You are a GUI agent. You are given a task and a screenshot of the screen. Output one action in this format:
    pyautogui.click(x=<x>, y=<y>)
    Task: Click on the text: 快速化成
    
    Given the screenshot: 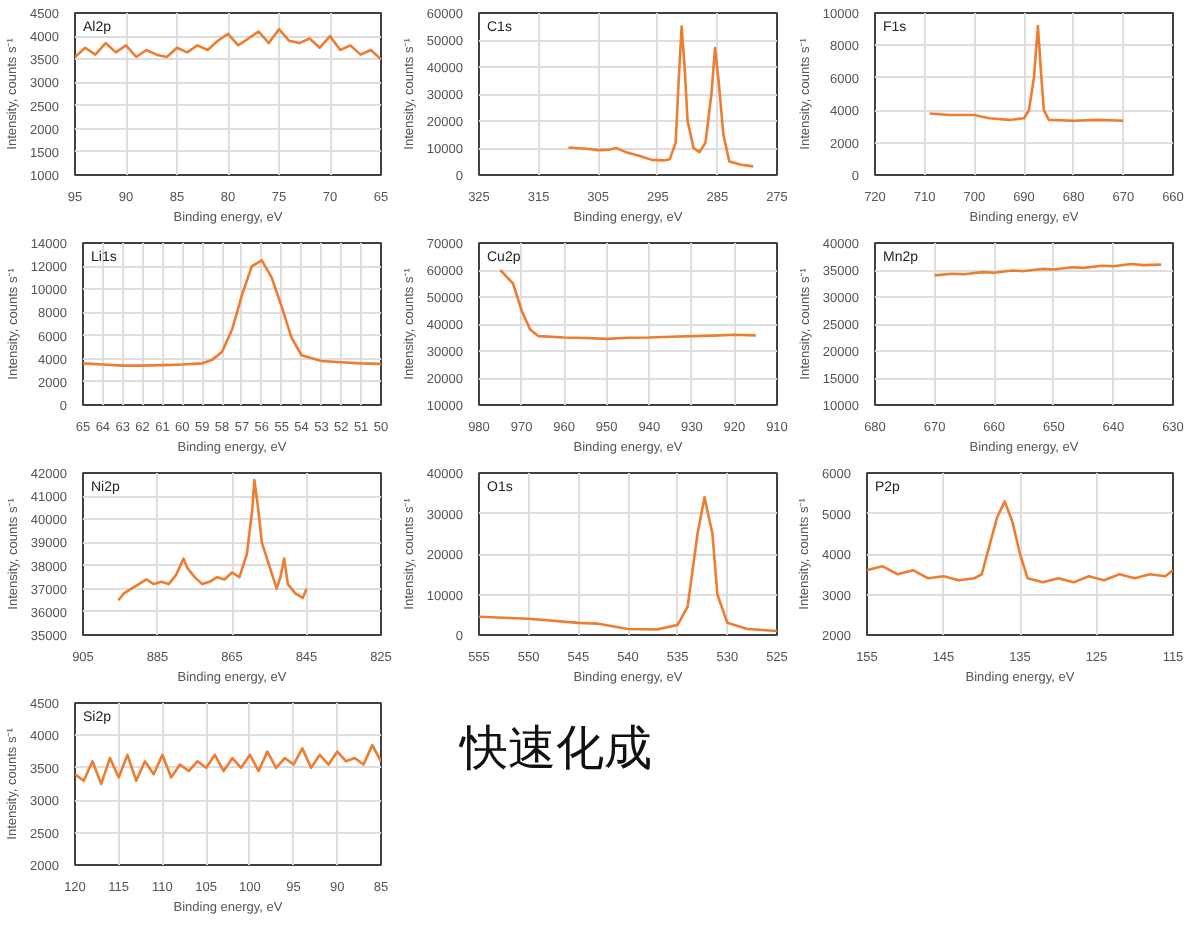 What is the action you would take?
    pyautogui.click(x=555, y=748)
    